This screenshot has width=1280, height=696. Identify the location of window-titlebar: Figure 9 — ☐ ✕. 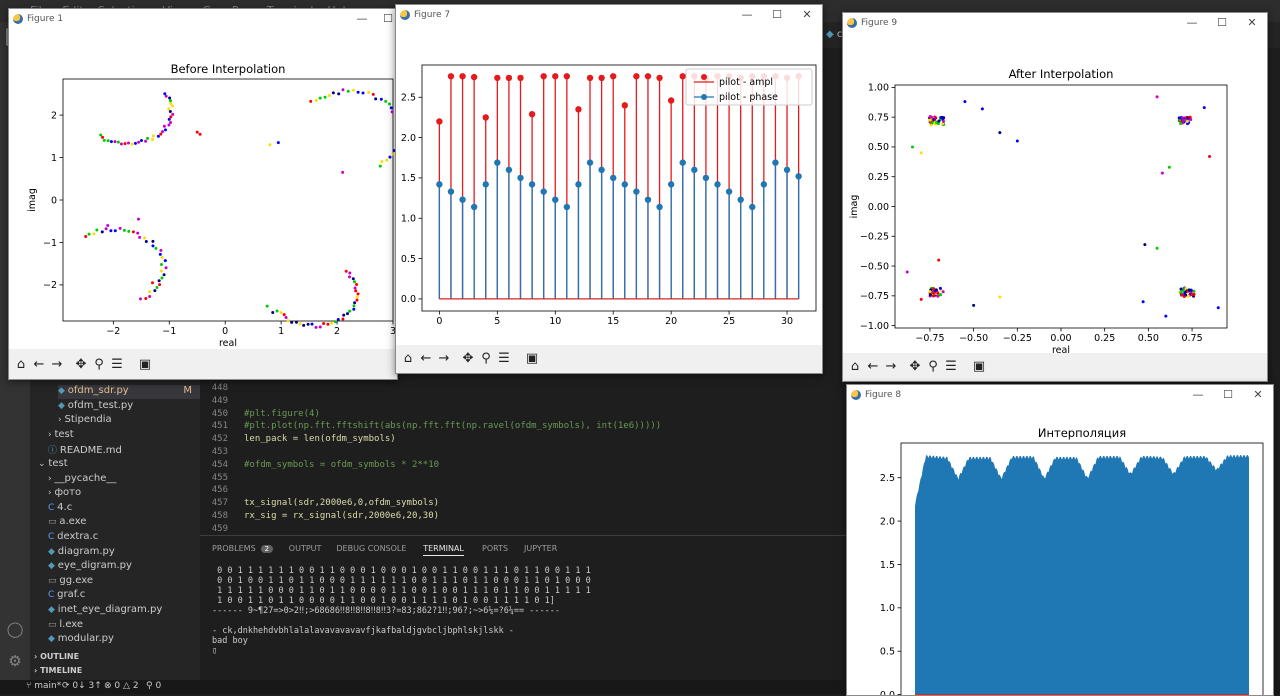
(1055, 24).